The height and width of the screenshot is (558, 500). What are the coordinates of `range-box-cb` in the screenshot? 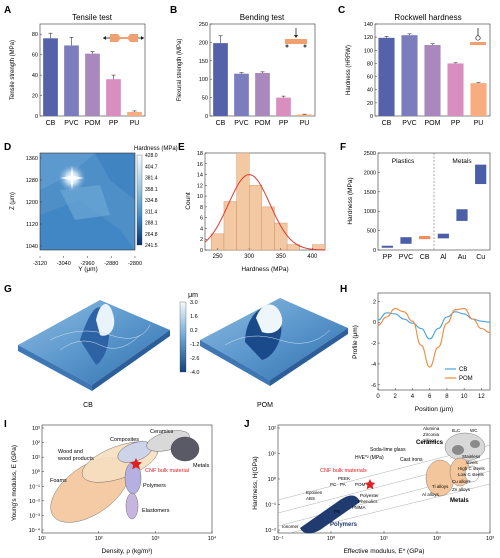 It's located at (425, 238).